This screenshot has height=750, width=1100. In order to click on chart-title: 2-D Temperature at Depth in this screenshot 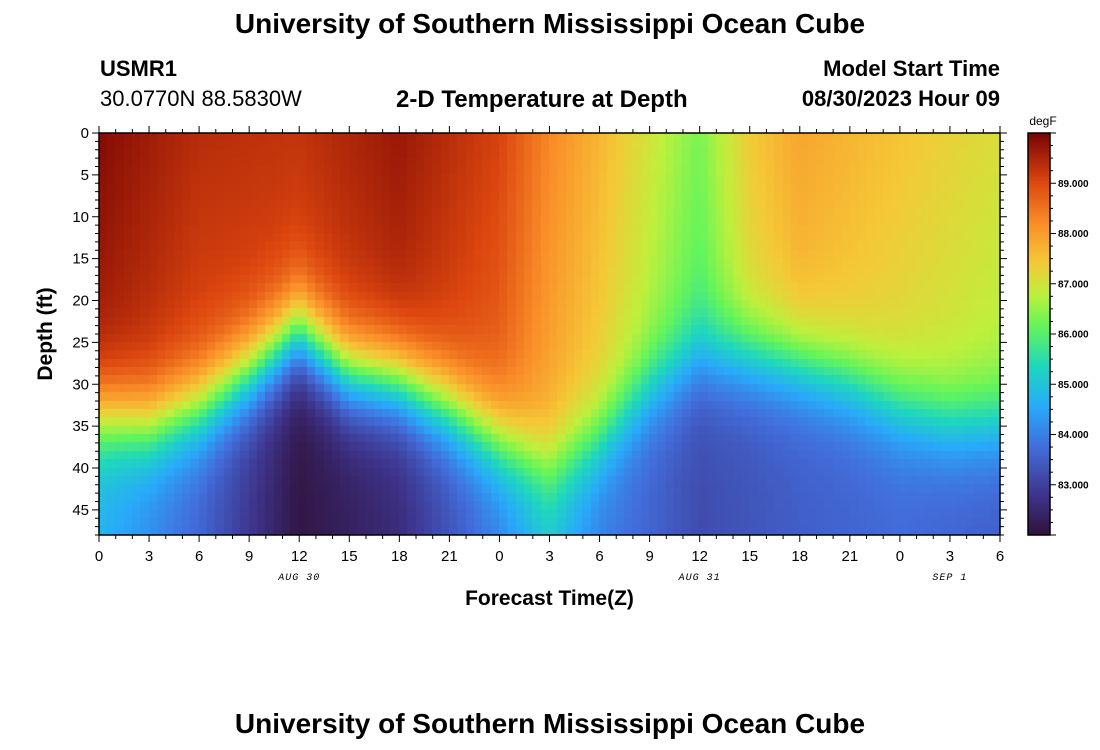, I will do `click(542, 99)`.